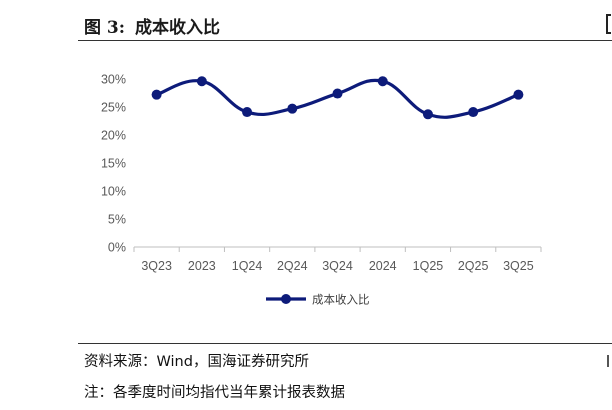  I want to click on source-text: 资料来源：Wind，国海证券研究所, so click(196, 362).